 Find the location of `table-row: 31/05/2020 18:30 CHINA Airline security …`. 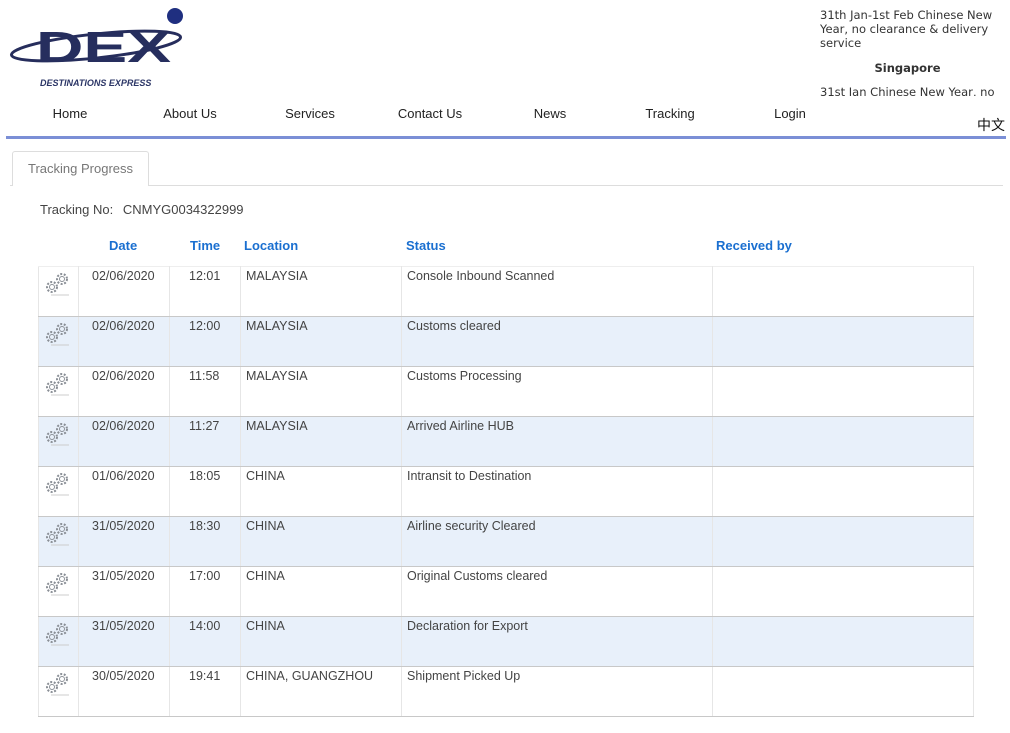

table-row: 31/05/2020 18:30 CHINA Airline security … is located at coordinates (506, 541).